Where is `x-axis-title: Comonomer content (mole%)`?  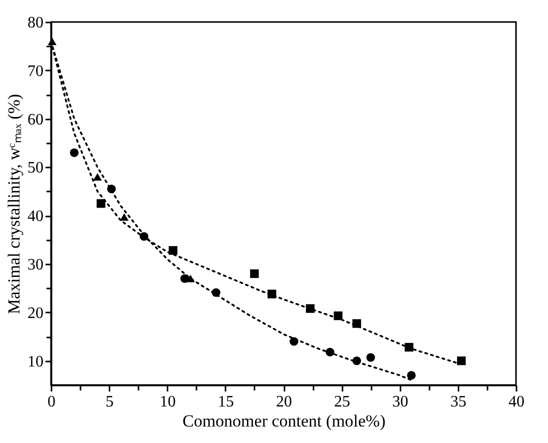
x-axis-title: Comonomer content (mole%) is located at coordinates (284, 421).